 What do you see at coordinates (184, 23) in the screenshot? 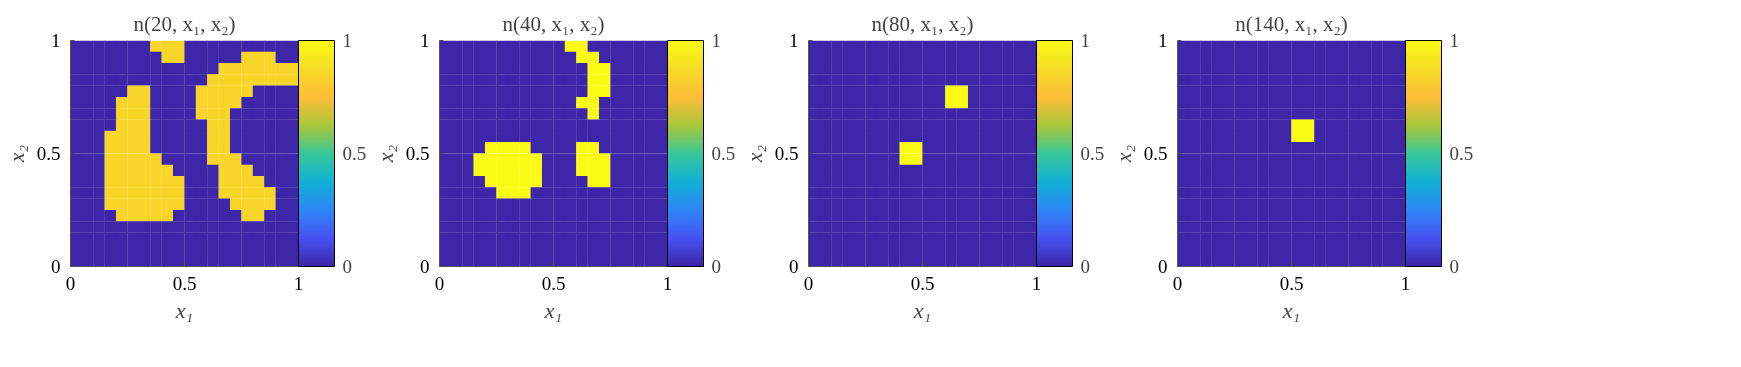
I see `chart-title: n(20, x₁, x₂)` at bounding box center [184, 23].